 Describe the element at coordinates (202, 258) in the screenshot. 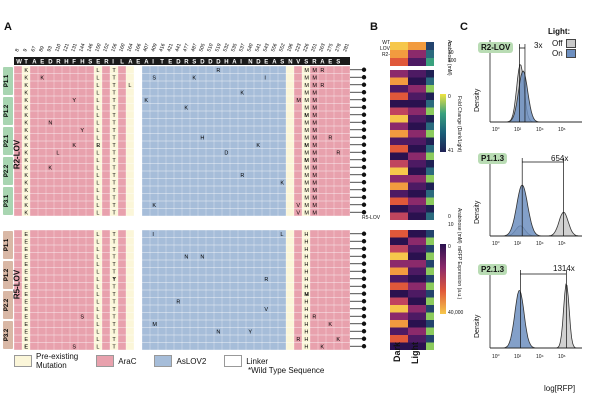

I see `mutation-residue: N` at that location.